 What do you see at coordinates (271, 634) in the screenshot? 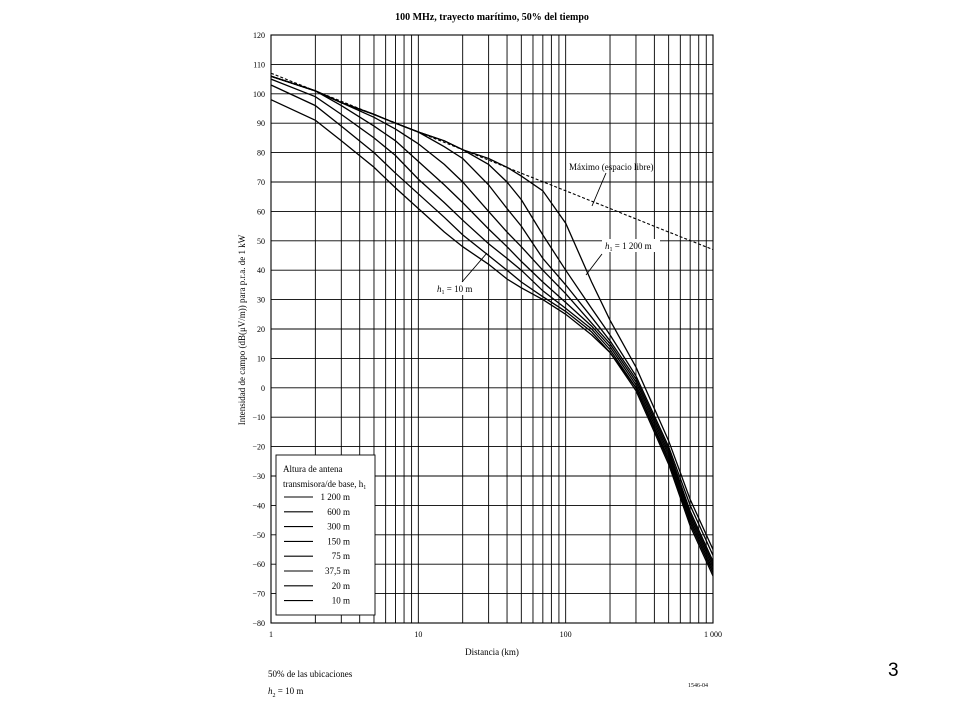
I see `x-tick-label: 1` at bounding box center [271, 634].